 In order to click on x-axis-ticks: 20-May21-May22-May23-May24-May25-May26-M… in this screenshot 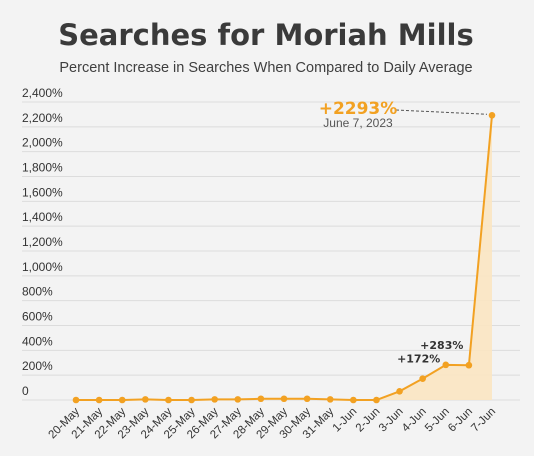, I will do `click(273, 423)`.